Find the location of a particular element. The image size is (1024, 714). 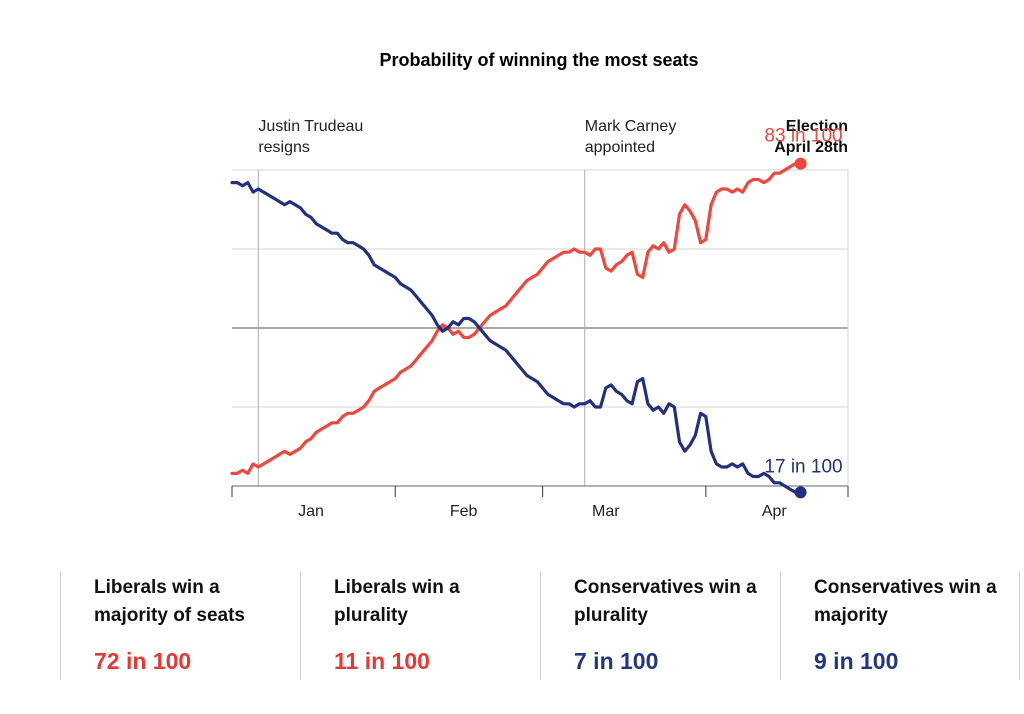

stat-liberal-plurality: Liberals win a plurality 11 in 100 is located at coordinates (420, 626).